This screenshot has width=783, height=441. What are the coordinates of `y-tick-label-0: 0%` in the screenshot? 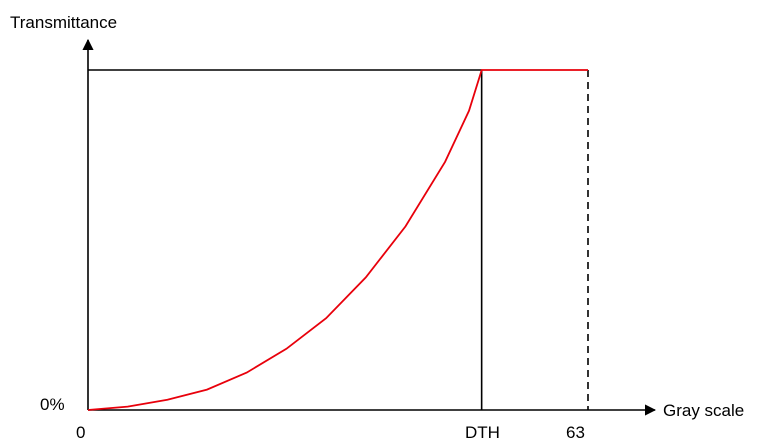 It's located at (52, 404).